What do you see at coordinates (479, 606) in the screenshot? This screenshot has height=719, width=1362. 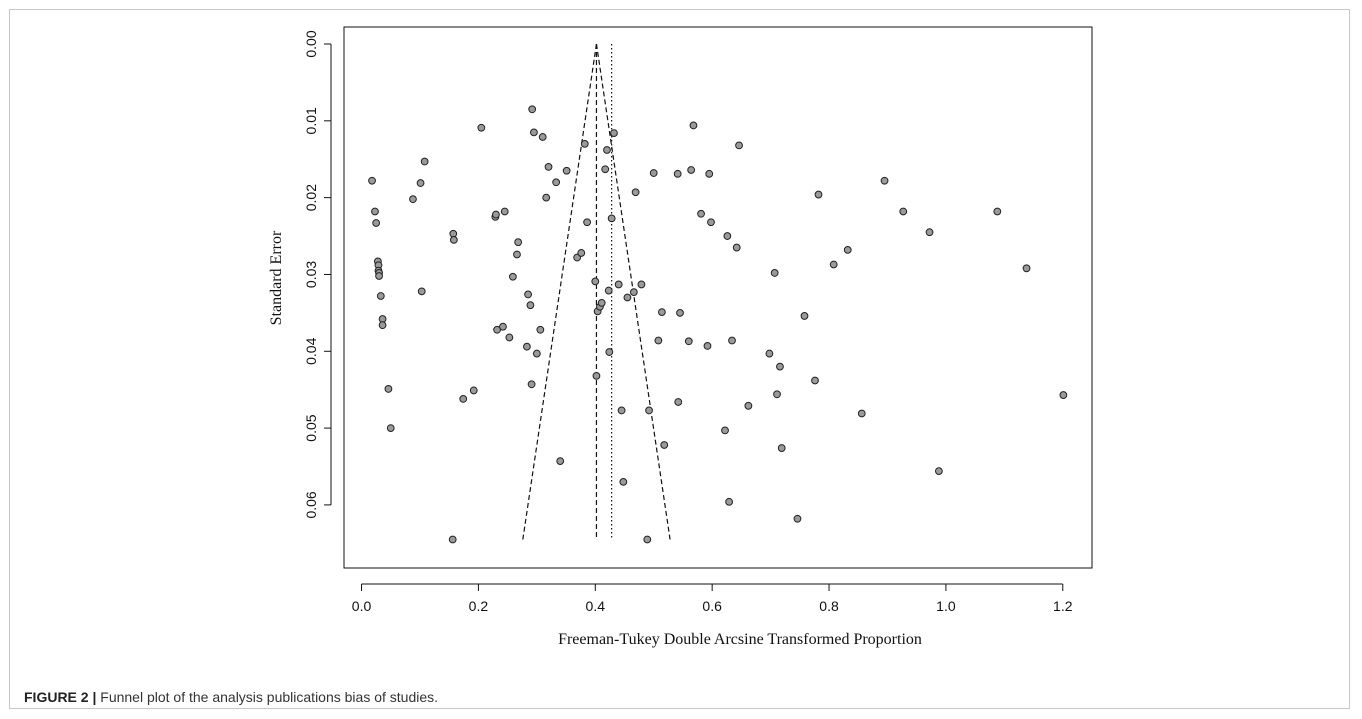 I see `x-tick-label: 0.2` at bounding box center [479, 606].